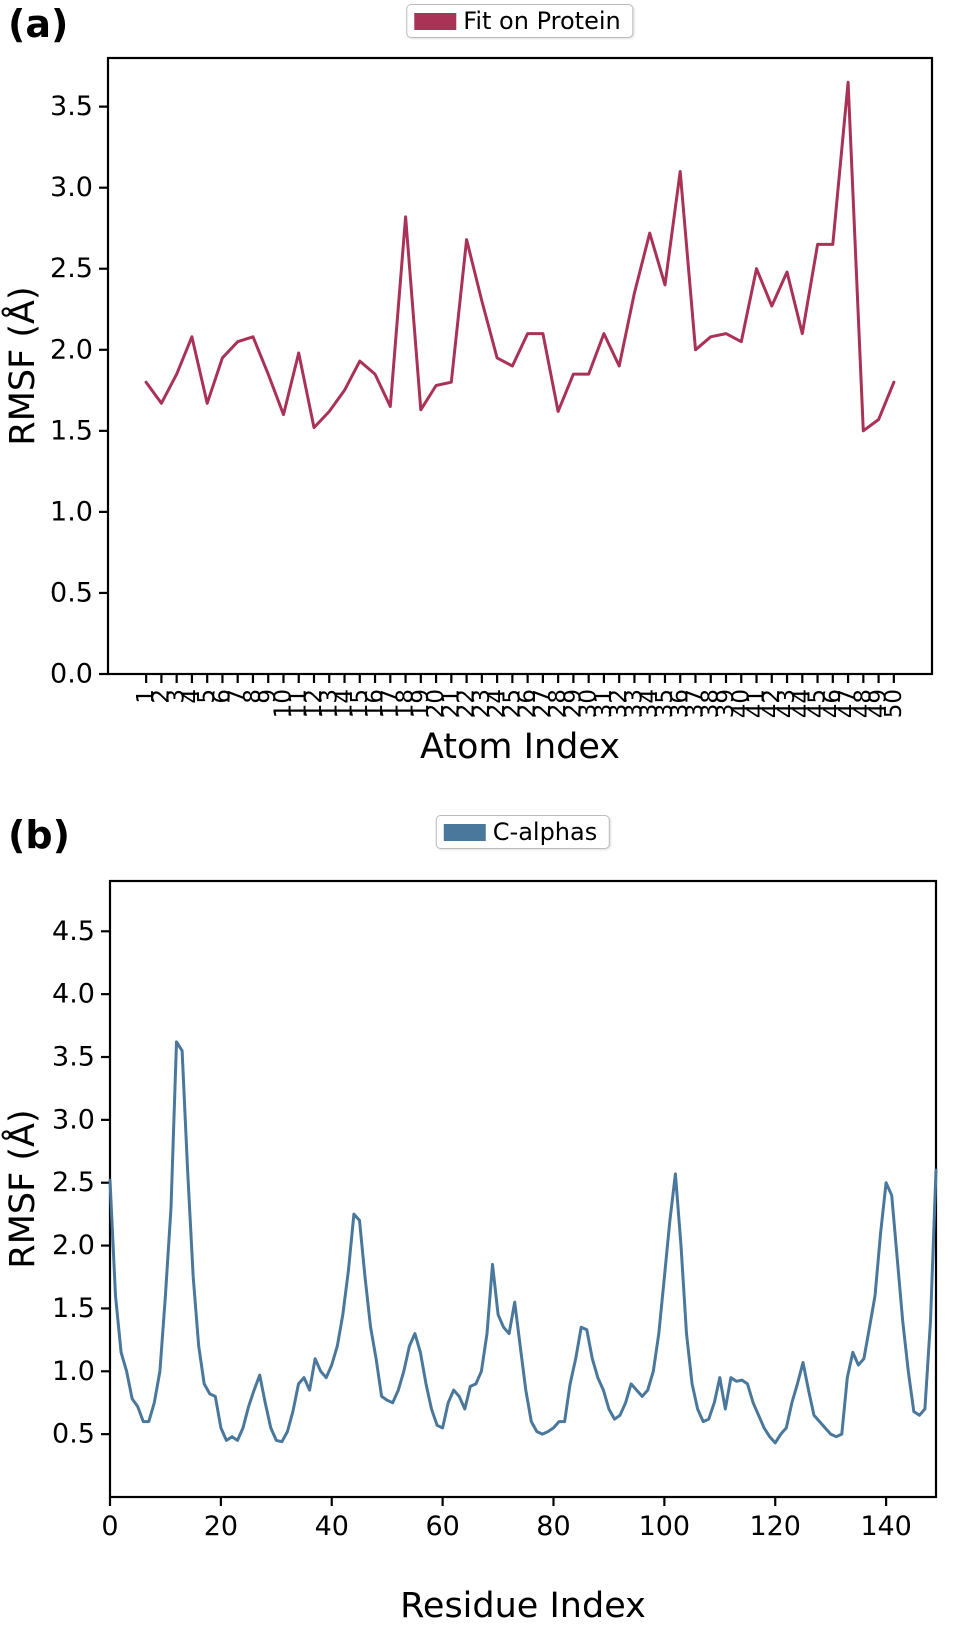 Image resolution: width=979 pixels, height=1649 pixels. What do you see at coordinates (497, 703) in the screenshot?
I see `x-tick-label: 24` at bounding box center [497, 703].